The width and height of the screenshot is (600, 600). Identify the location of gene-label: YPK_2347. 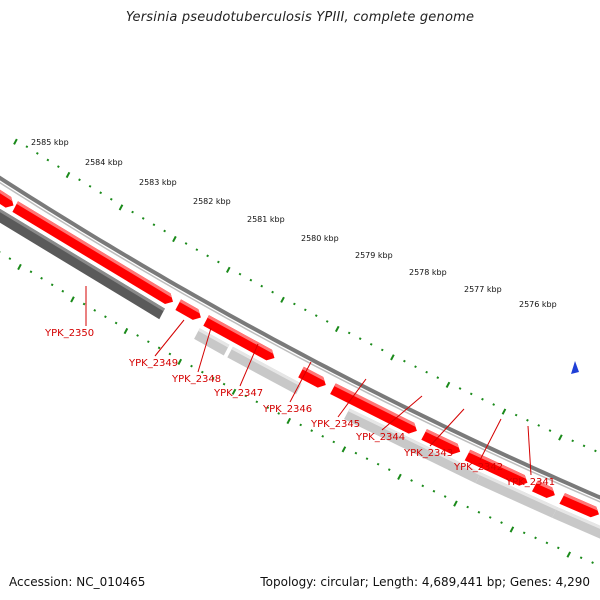
(238, 393).